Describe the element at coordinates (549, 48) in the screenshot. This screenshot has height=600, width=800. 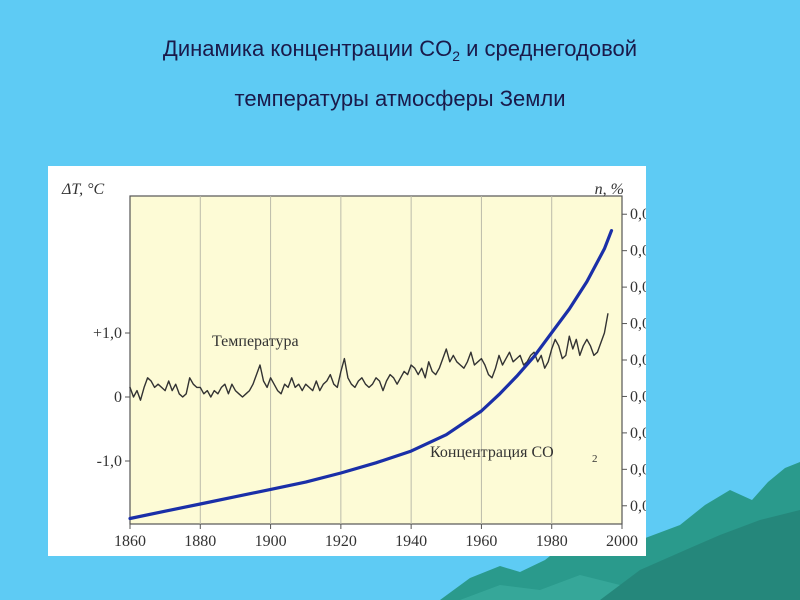
I see `title-tail-text: и среднегодовой` at that location.